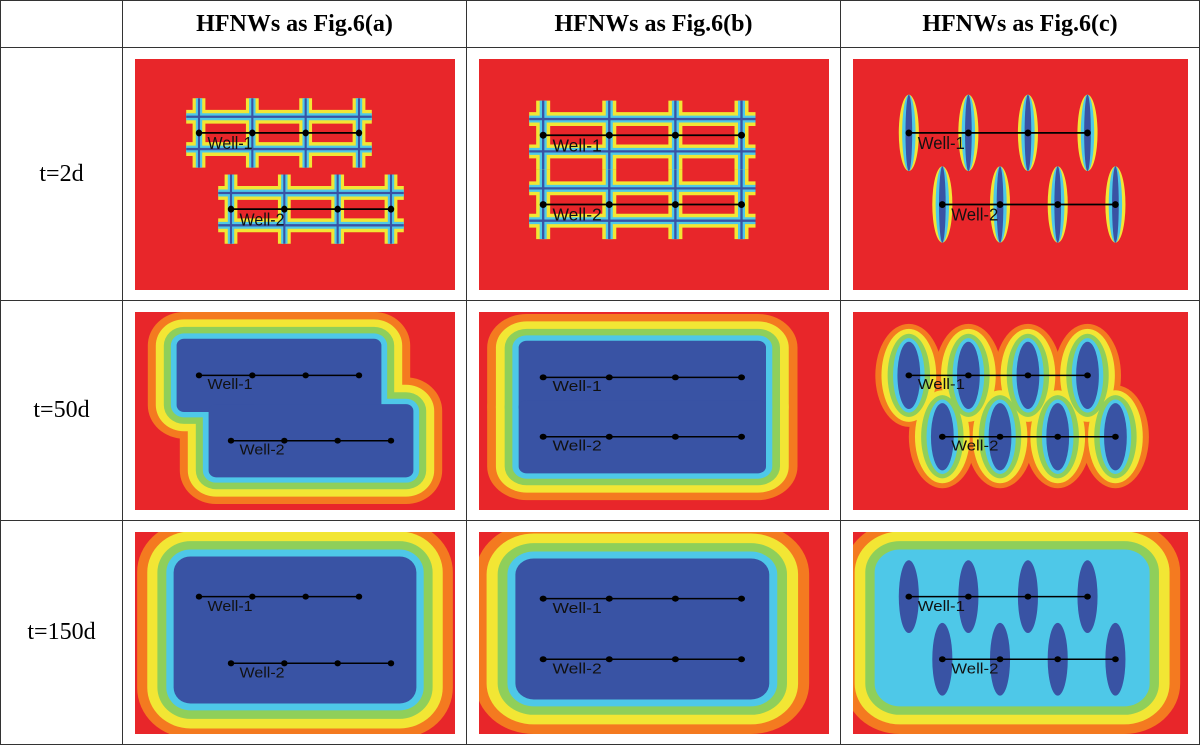  I want to click on column-header: HFNWs as Fig.6(b), so click(654, 24).